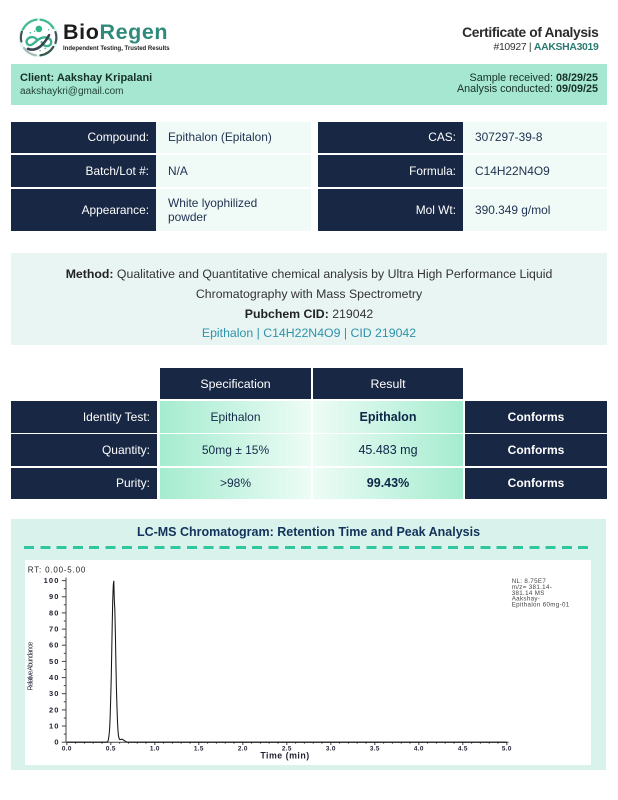 The width and height of the screenshot is (618, 800). What do you see at coordinates (54, 693) in the screenshot?
I see `svg-text: 30` at bounding box center [54, 693].